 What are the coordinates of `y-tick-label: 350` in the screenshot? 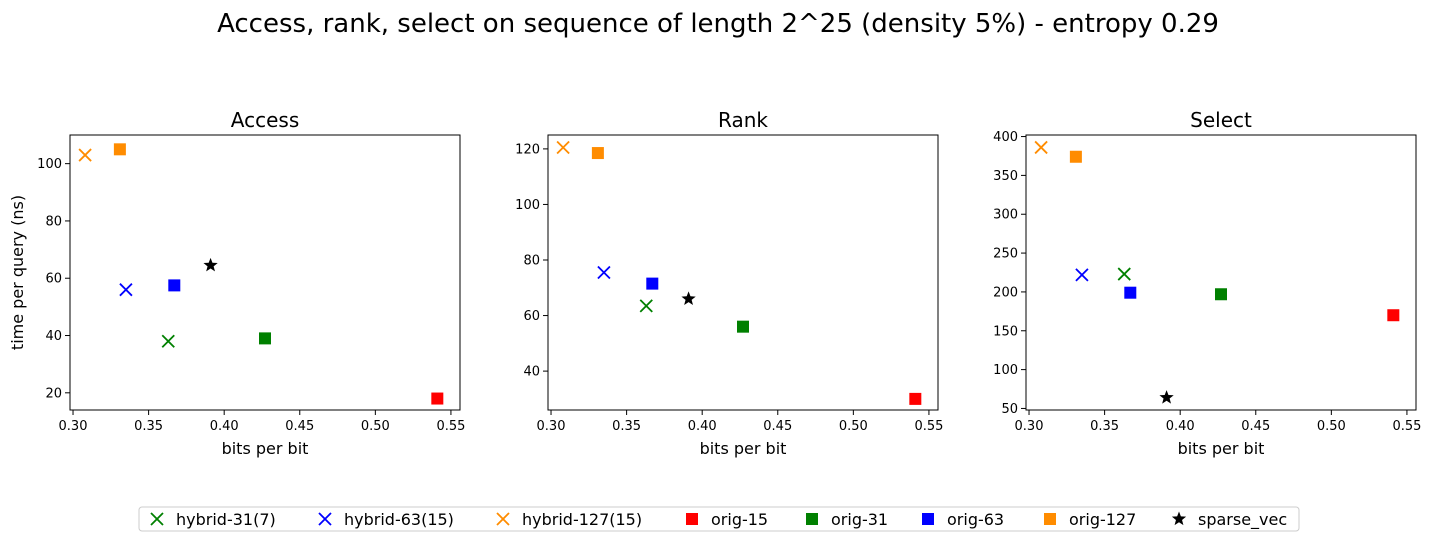 It's located at (1005, 176).